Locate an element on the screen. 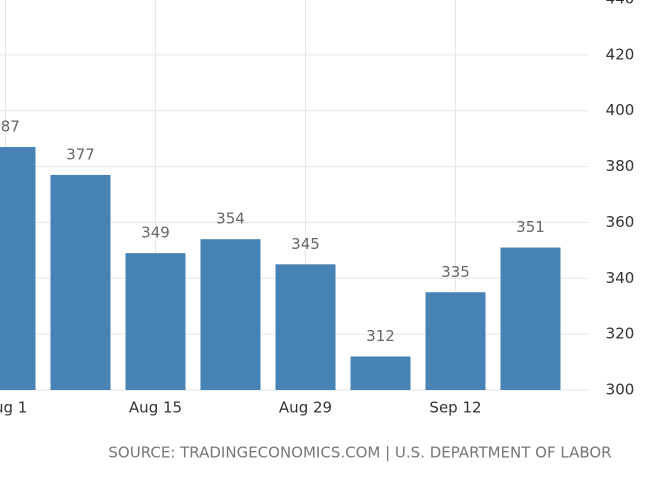 The width and height of the screenshot is (651, 493). x-tick-label: Aug 29 is located at coordinates (305, 408).